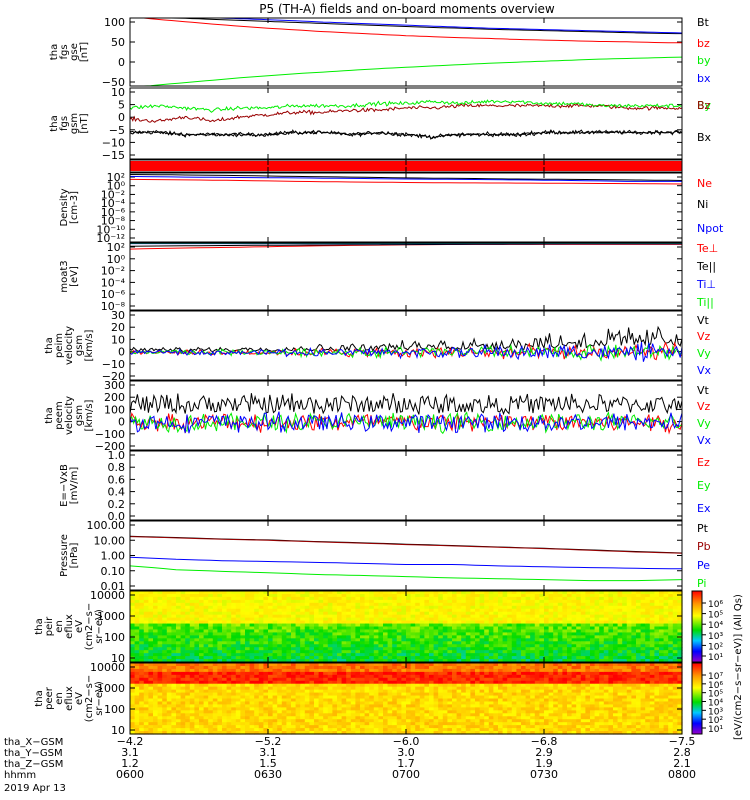  I want to click on y-axis-label: peir, so click(49, 626).